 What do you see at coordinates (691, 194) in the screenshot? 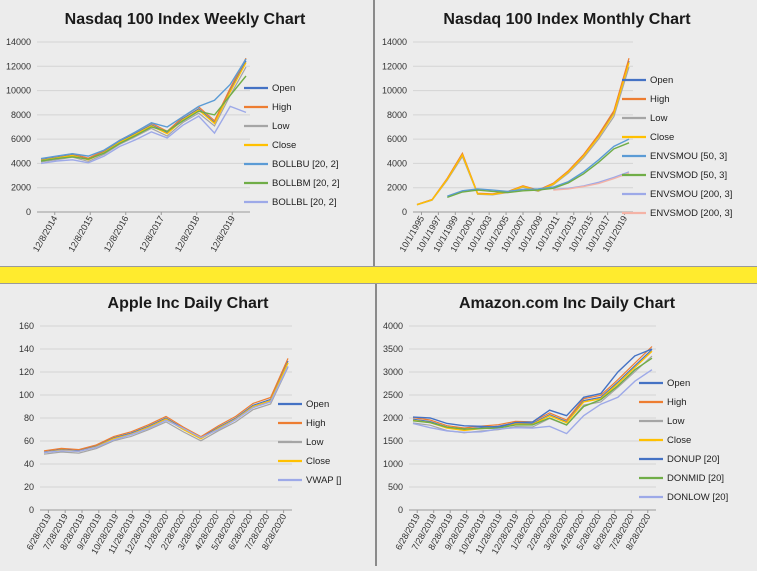
I see `legend-label-envsmou-200-3: ENVSMOU [200, 3]` at bounding box center [691, 194].